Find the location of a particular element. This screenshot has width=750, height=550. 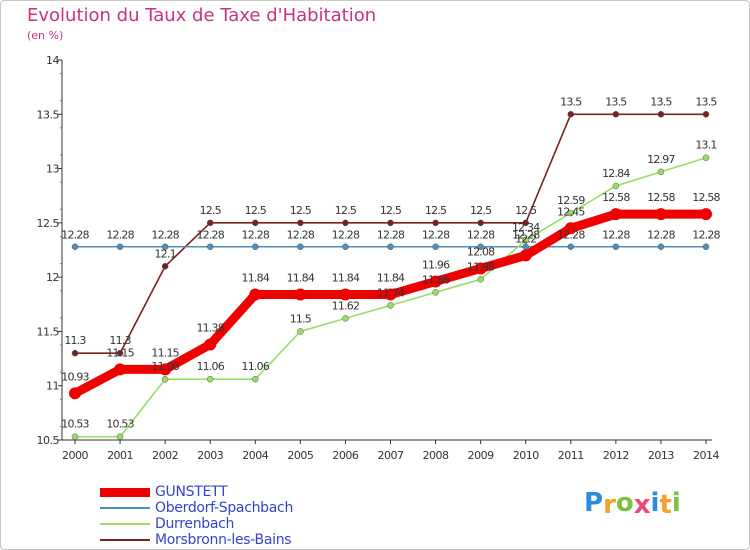

x-tick-label: 2000 is located at coordinates (75, 455).